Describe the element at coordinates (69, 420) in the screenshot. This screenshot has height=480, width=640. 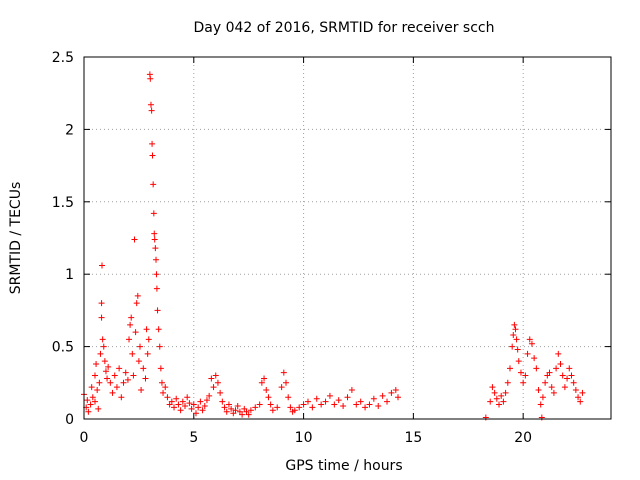
I see `y-tick-label: 0` at that location.